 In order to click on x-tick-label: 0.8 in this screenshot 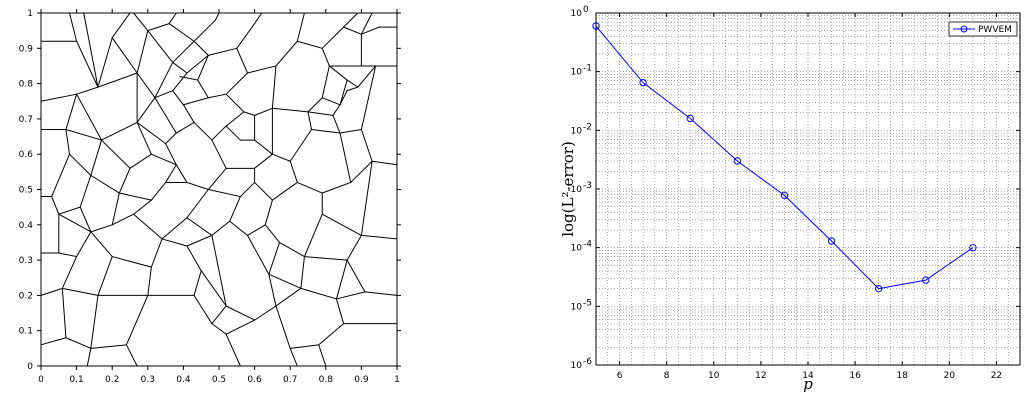, I will do `click(326, 380)`.